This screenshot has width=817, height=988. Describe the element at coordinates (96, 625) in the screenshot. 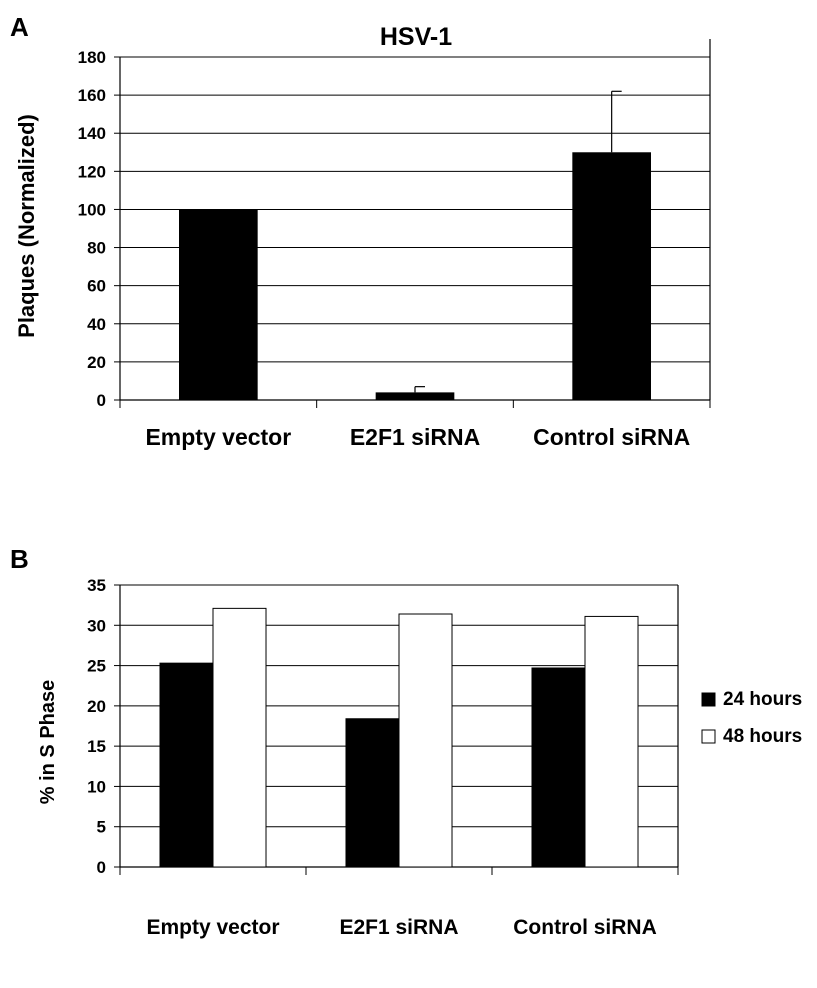

I see `chart-b-y-tick-label: 30` at that location.